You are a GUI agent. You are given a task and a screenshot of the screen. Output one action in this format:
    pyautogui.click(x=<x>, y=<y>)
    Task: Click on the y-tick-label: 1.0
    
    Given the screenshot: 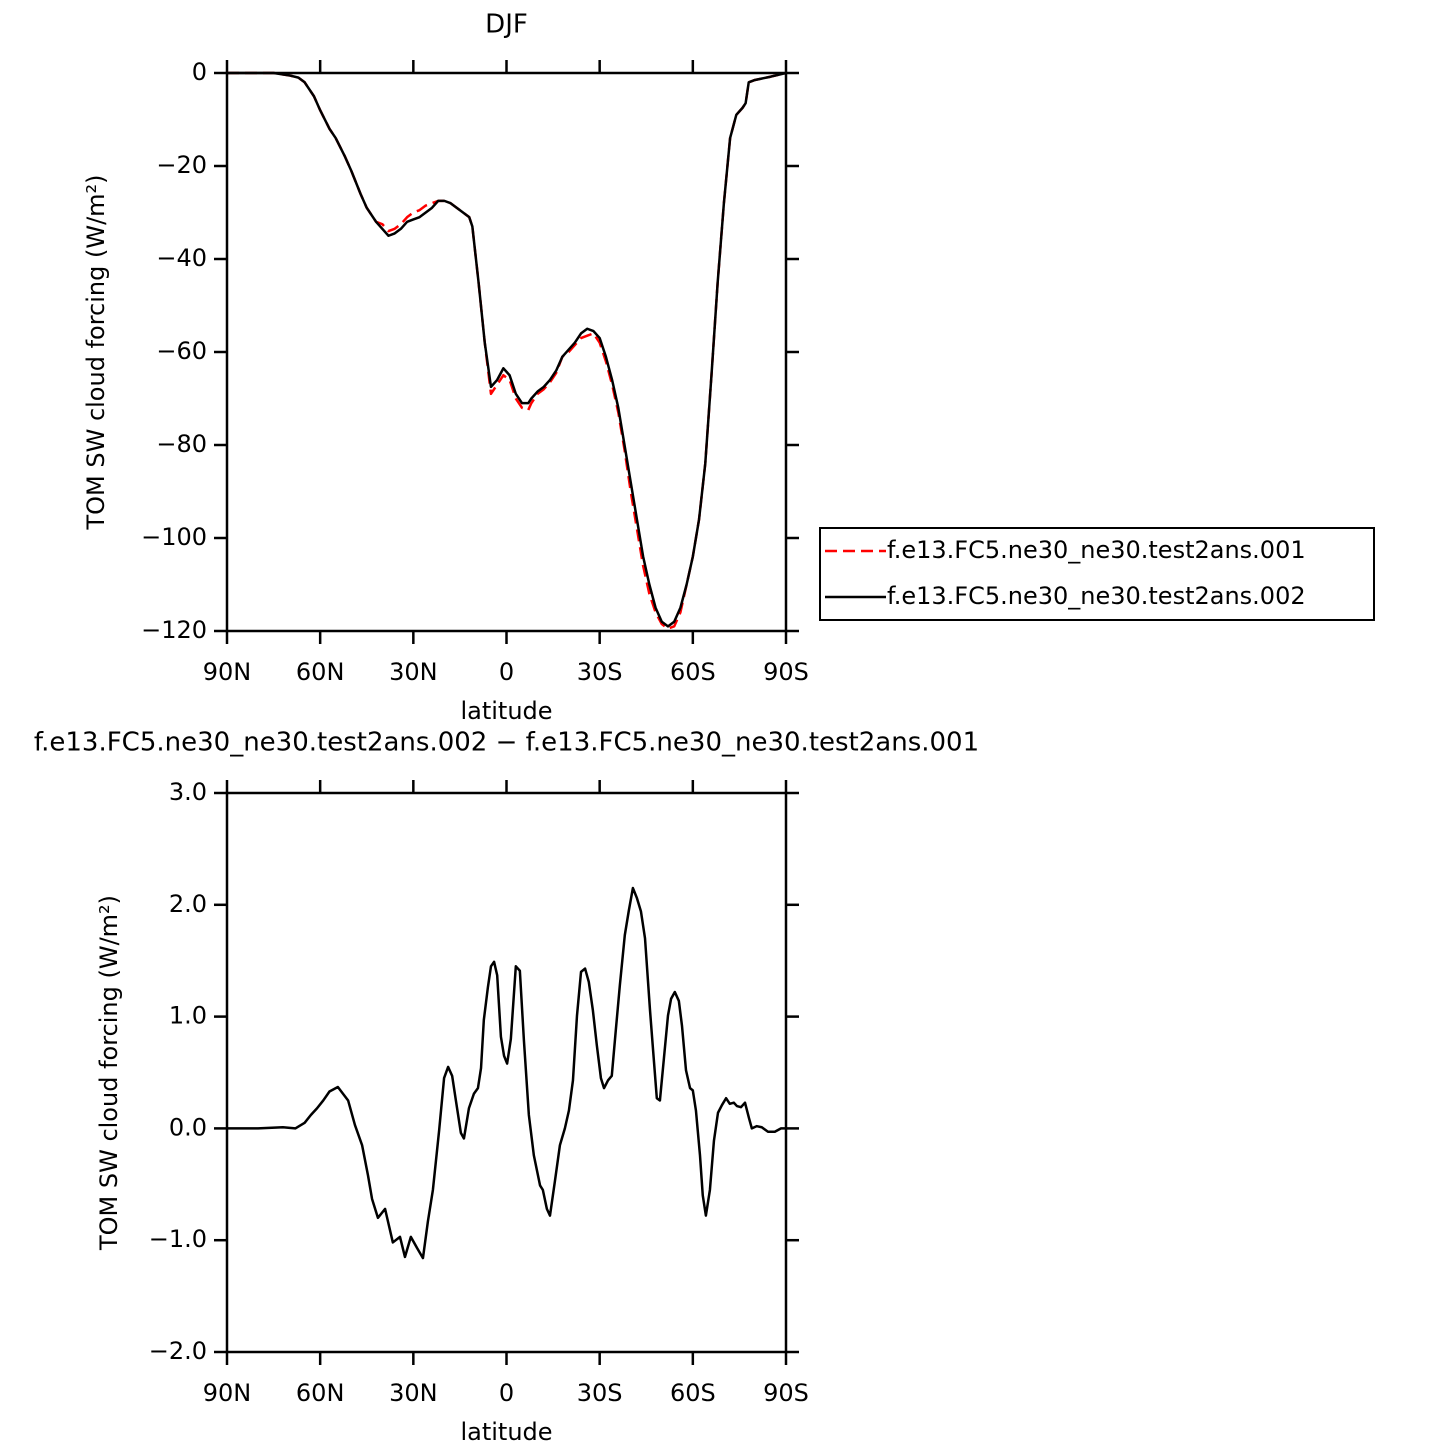 What is the action you would take?
    pyautogui.click(x=188, y=1016)
    